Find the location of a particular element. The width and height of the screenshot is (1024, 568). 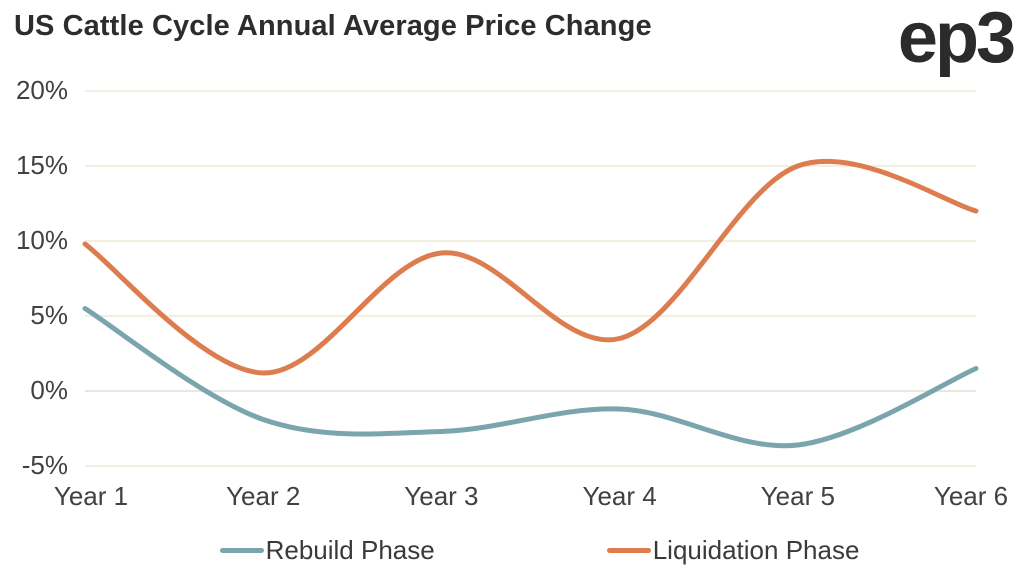

x-axis-tick-label: Year 3 is located at coordinates (441, 496).